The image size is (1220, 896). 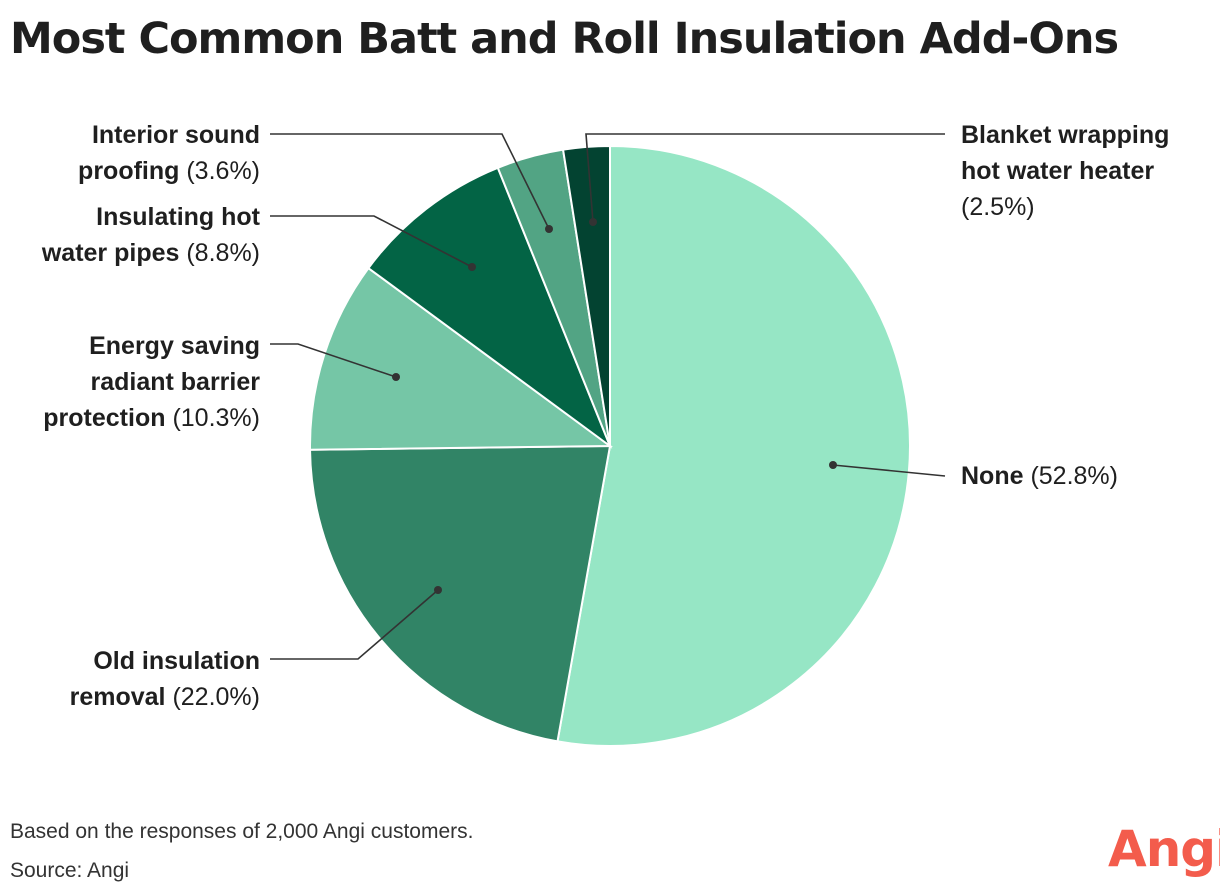 I want to click on angi-logo: Angi, so click(x=1164, y=849).